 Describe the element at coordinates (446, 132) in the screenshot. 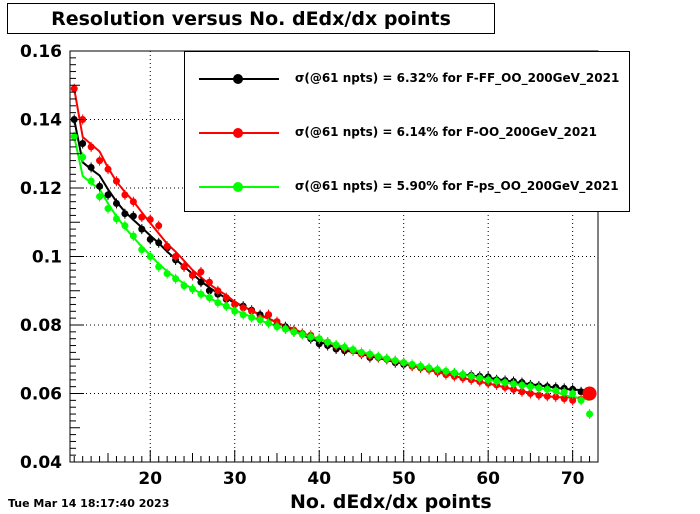

I see `legend-label-oo: σ(@61 npts) = 6.14% for F-OO_200GeV_2021` at that location.